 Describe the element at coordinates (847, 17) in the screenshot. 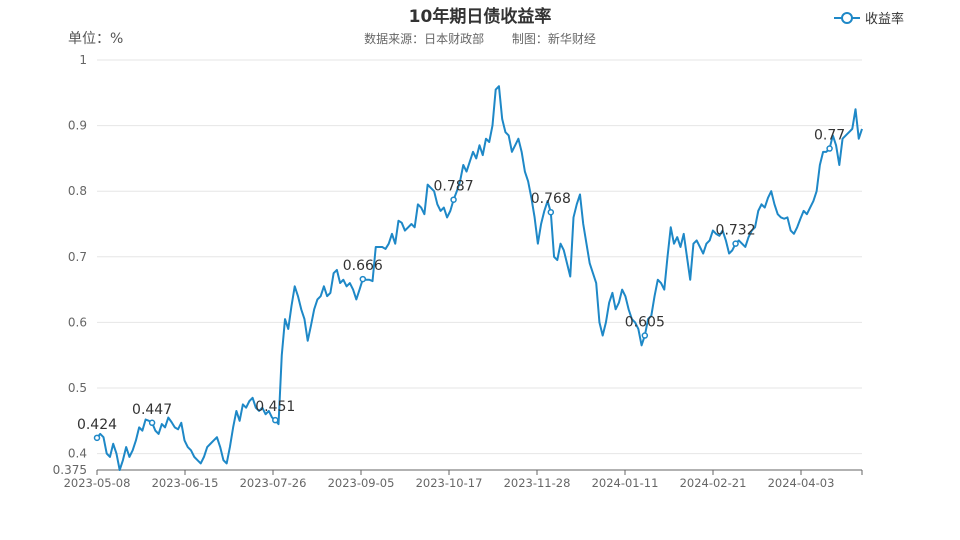

I see `legend-line-marker-icon` at that location.